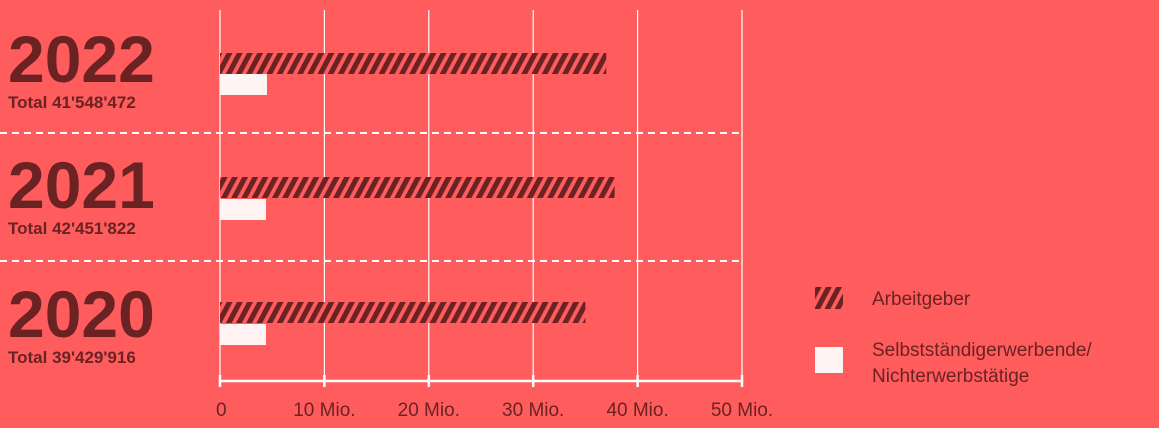 This screenshot has height=428, width=1159. I want to click on year-label: 2020, so click(81, 314).